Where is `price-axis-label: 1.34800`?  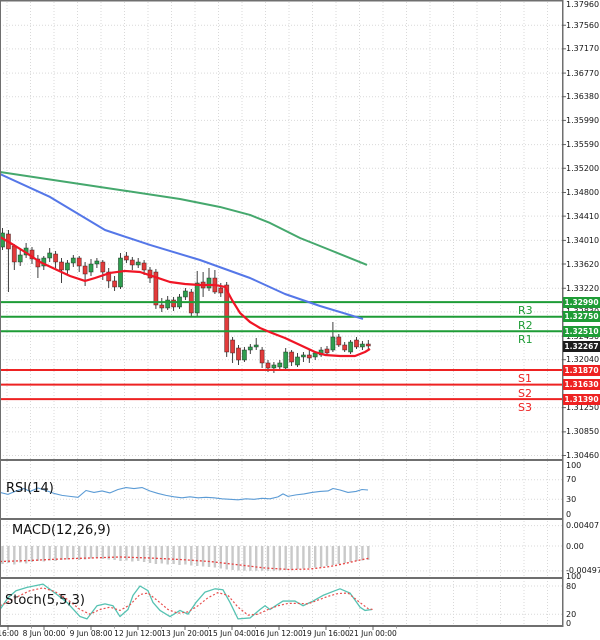 price-axis-label: 1.34800 is located at coordinates (583, 192).